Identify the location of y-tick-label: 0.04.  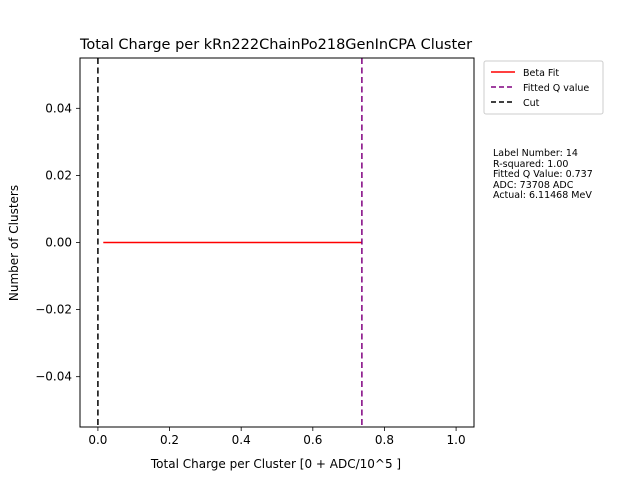
(58, 108).